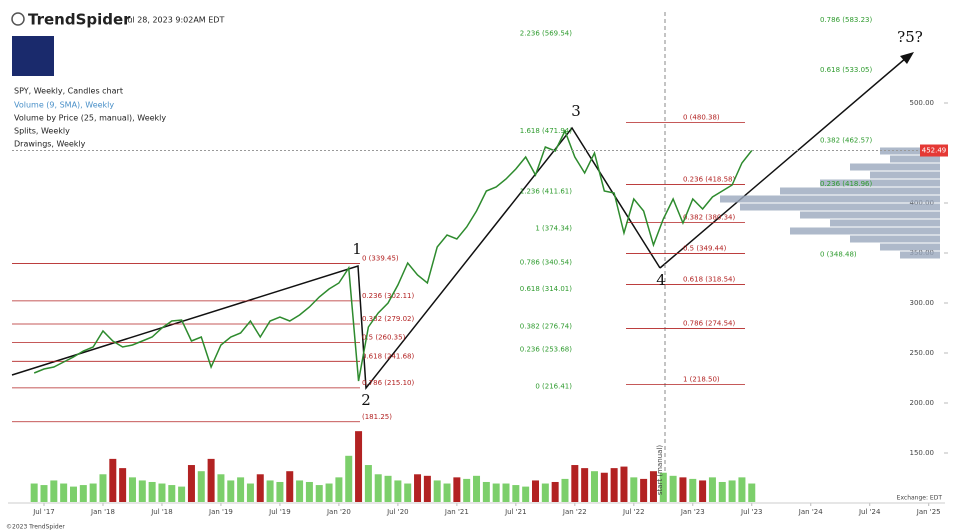  Describe the element at coordinates (43, 512) in the screenshot. I see `x-tick-label: Jul '17` at that location.